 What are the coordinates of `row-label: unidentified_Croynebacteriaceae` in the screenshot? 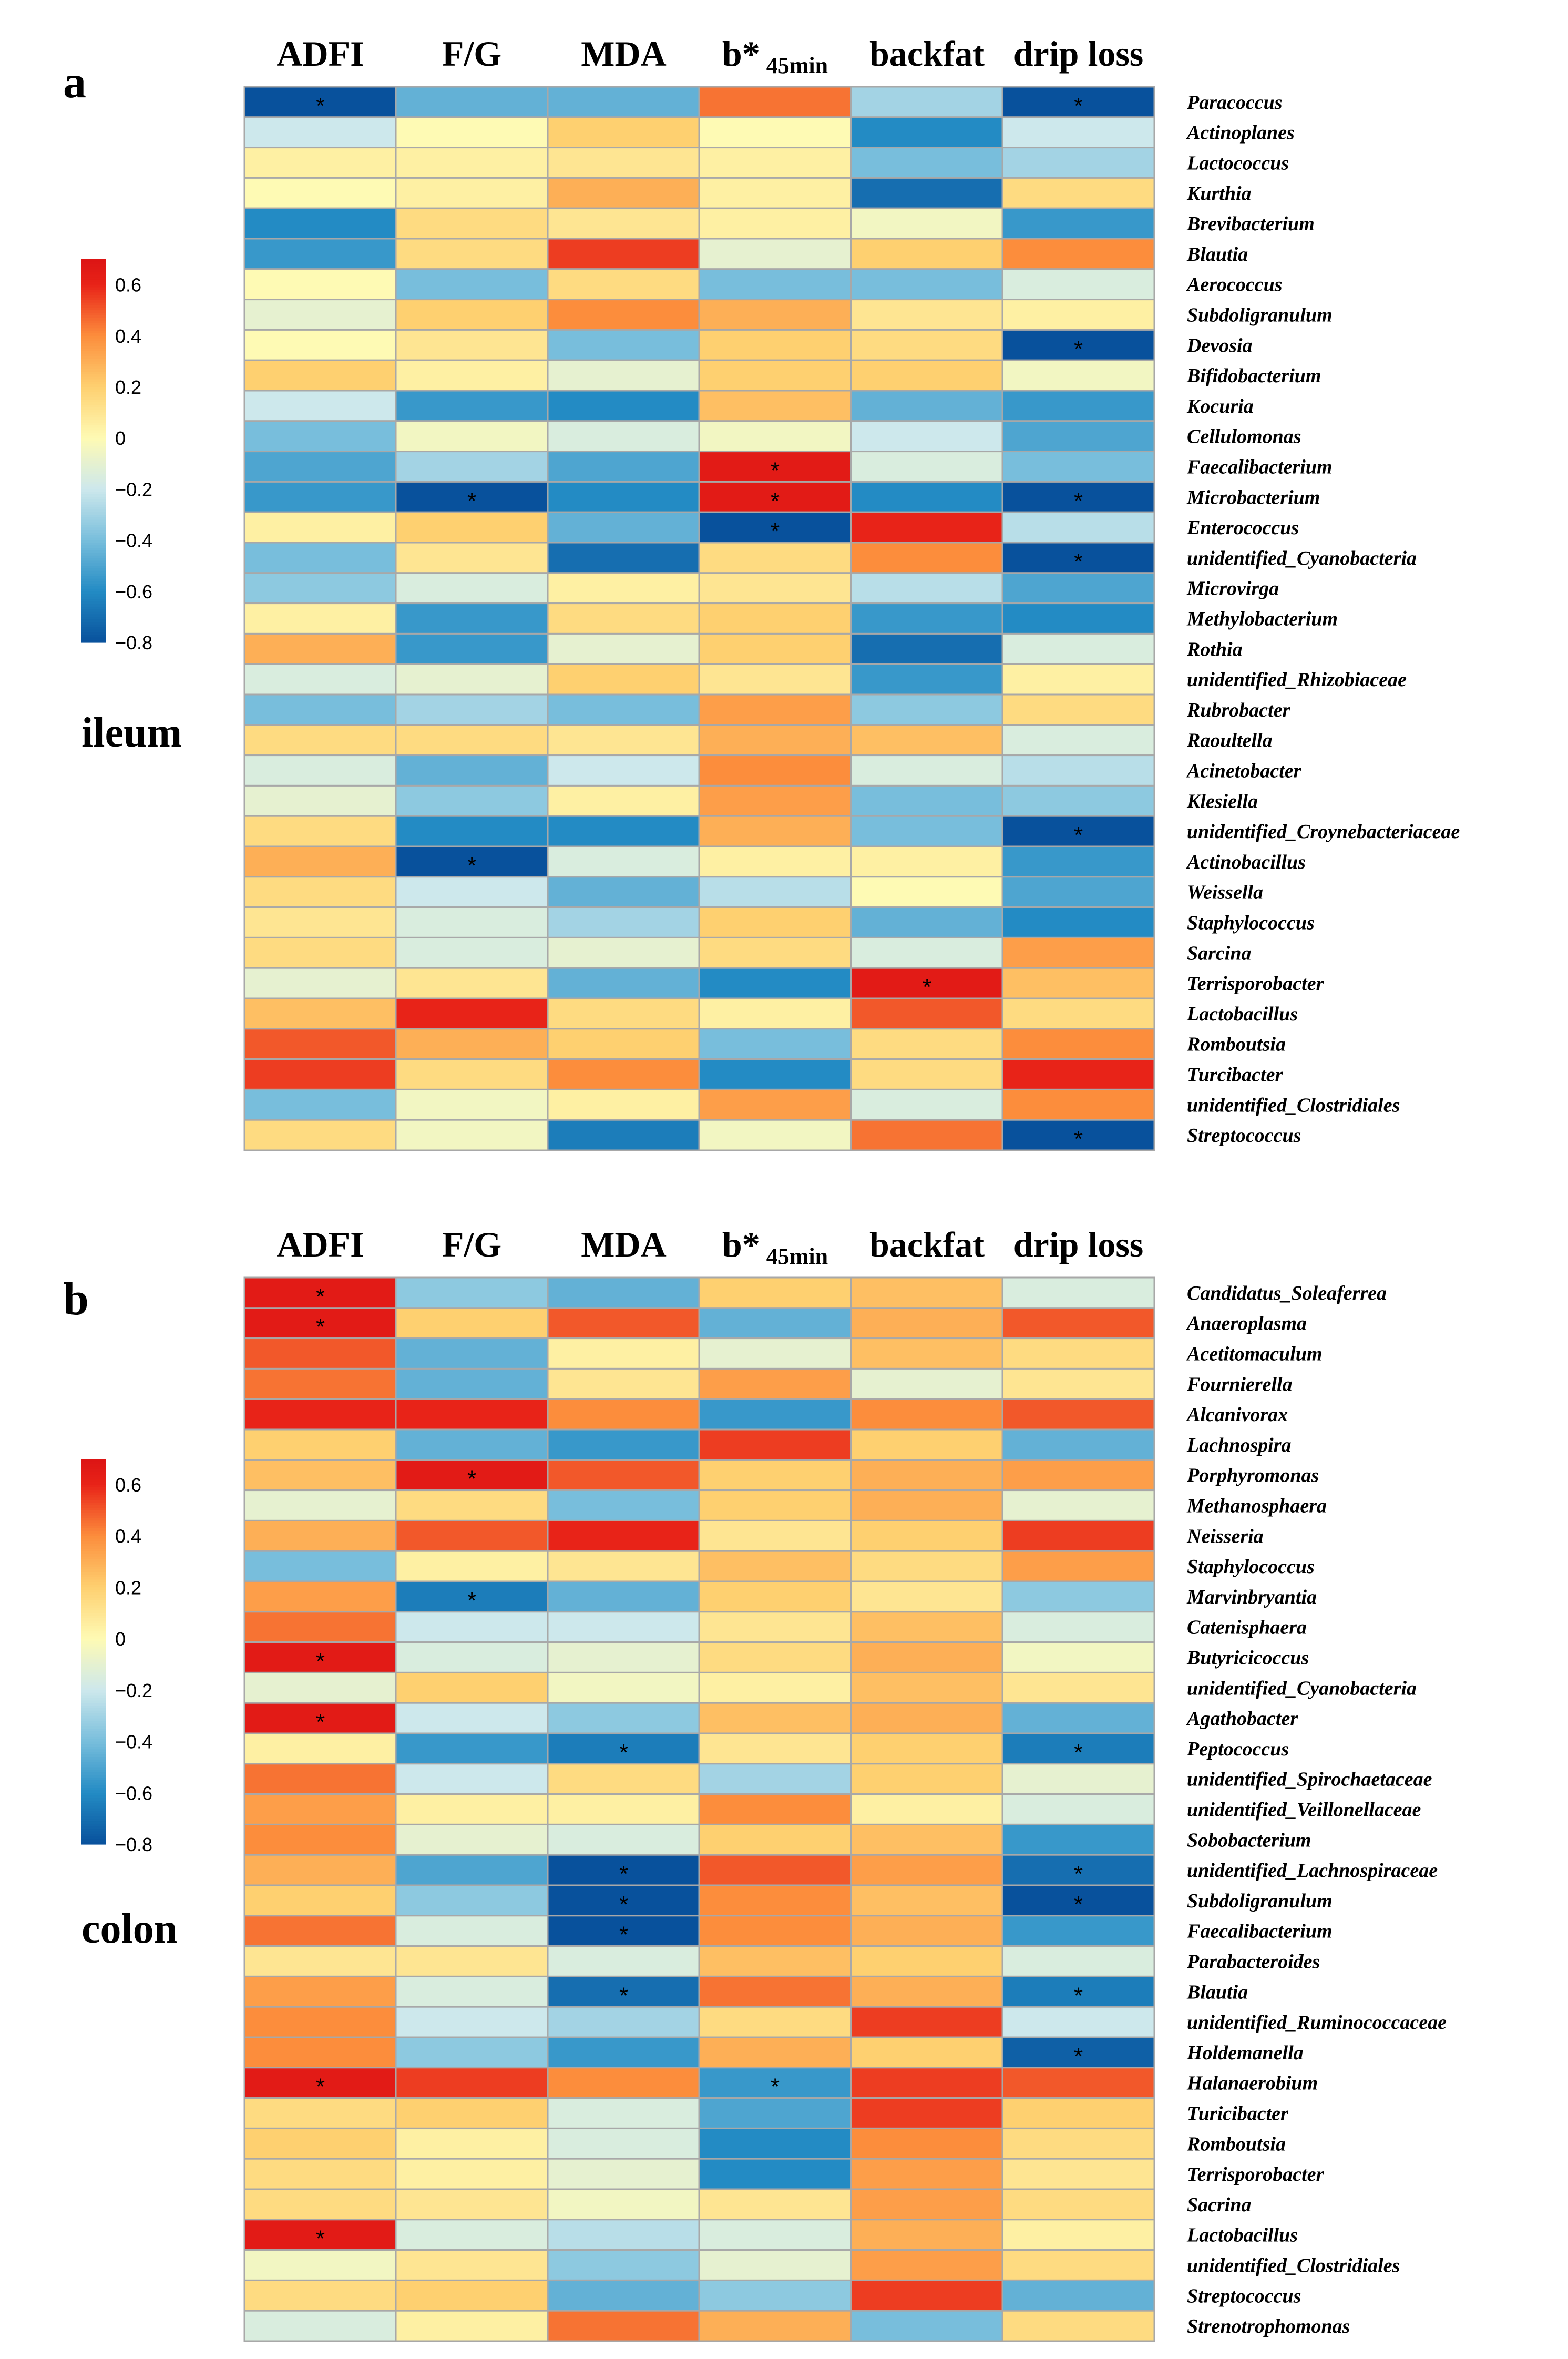 It's located at (1323, 832).